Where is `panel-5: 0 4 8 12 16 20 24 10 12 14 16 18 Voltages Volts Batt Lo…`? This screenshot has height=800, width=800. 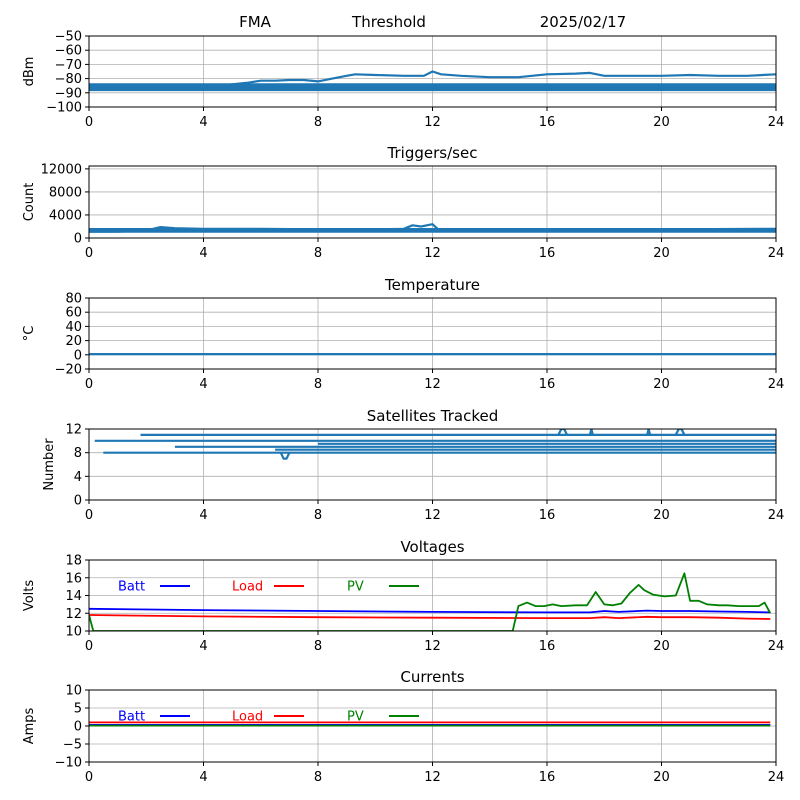 panel-5: 0 4 8 12 16 20 24 10 12 14 16 18 Voltages Volts Batt Lo… is located at coordinates (403, 596).